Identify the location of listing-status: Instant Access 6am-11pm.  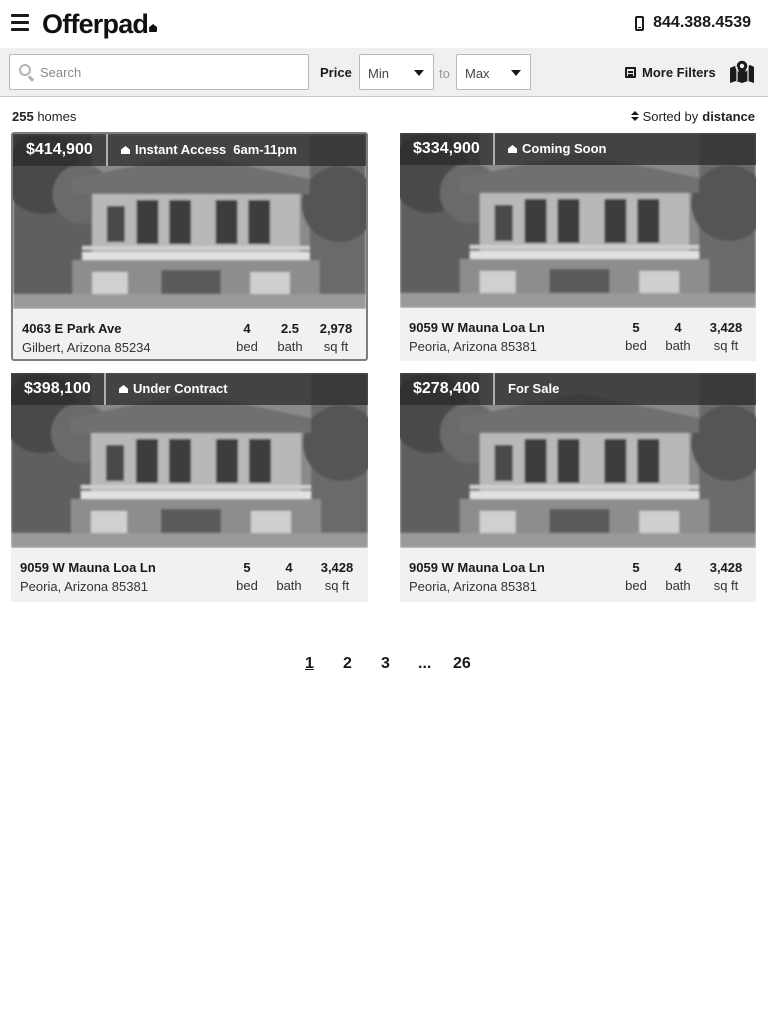
(209, 150).